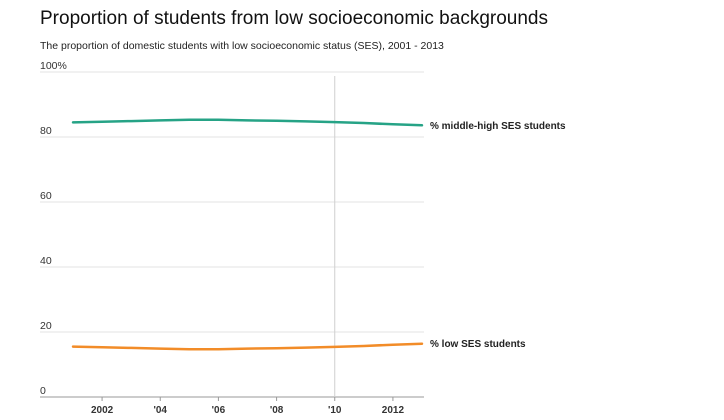 Image resolution: width=724 pixels, height=420 pixels. Describe the element at coordinates (335, 410) in the screenshot. I see `x-tick-label: '10` at that location.